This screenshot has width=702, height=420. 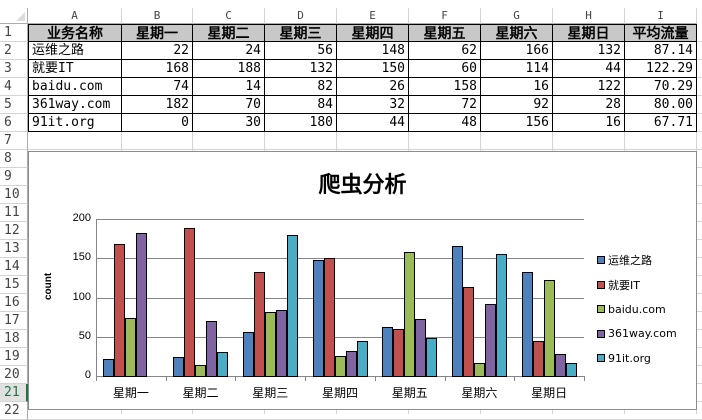 What do you see at coordinates (399, 352) in the screenshot?
I see `bar-就要IT-星期五` at bounding box center [399, 352].